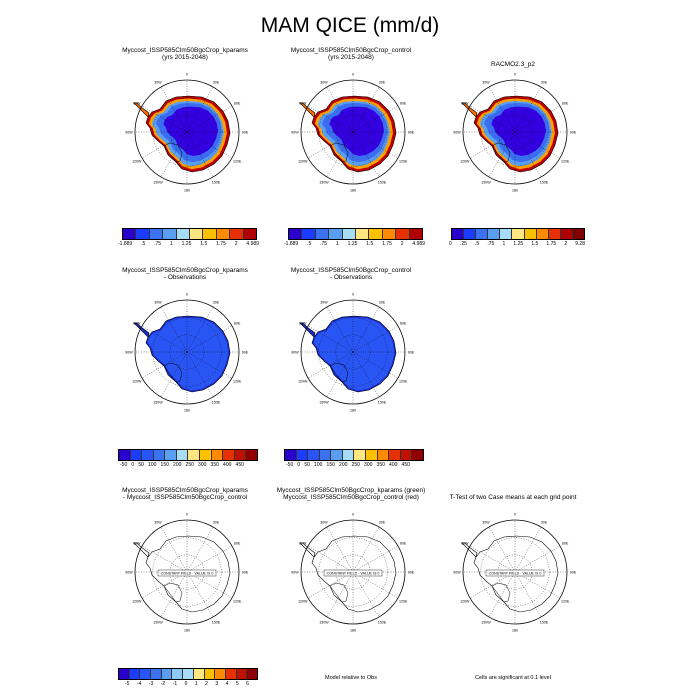 The height and width of the screenshot is (700, 700). Describe the element at coordinates (343, 465) in the screenshot. I see `colorbar-tick-label: 200` at that location.